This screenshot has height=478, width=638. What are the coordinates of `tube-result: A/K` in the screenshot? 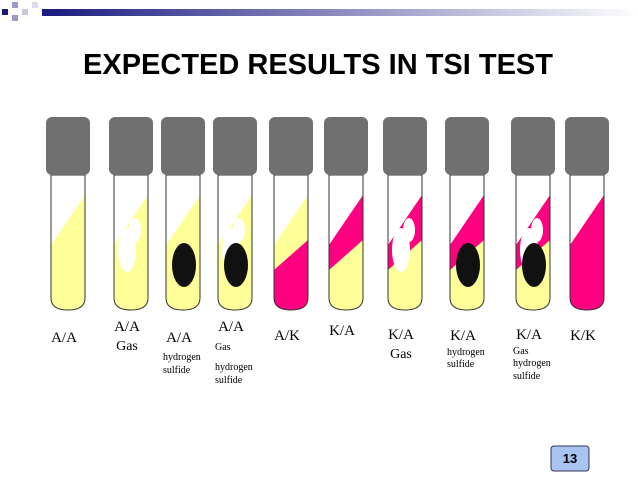 It's located at (287, 336).